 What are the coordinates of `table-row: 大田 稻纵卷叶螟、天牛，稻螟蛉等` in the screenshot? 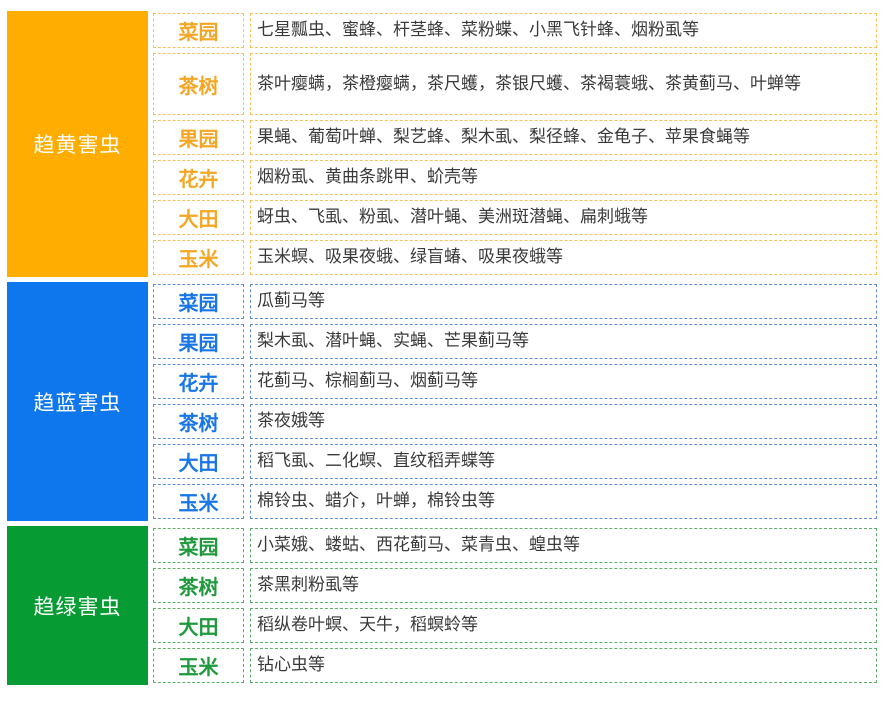 It's located at (515, 625).